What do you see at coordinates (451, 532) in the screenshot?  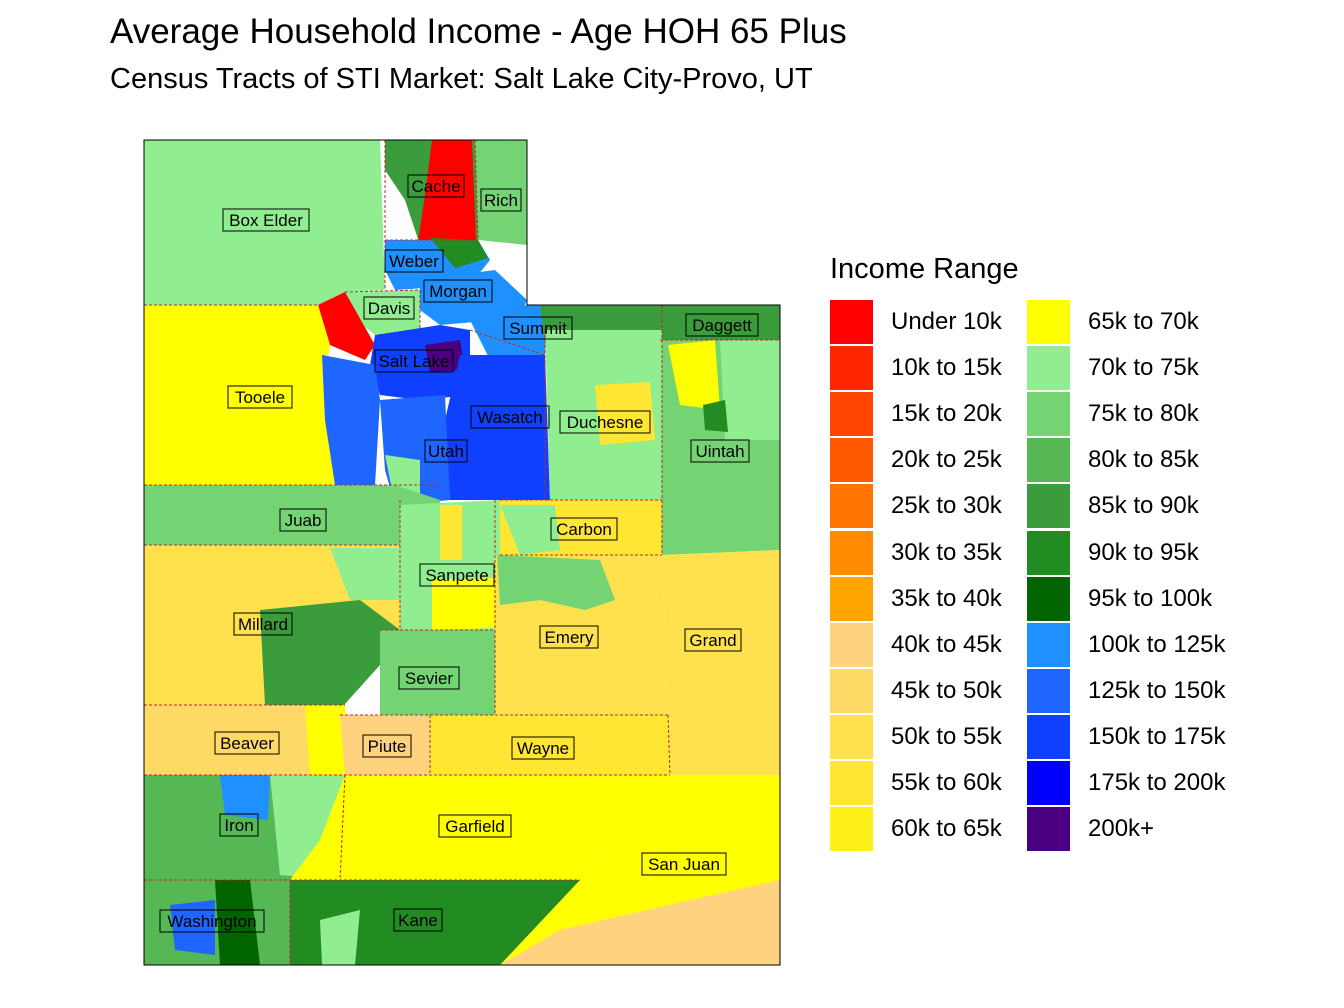 I see `region-sanpete-yellow` at bounding box center [451, 532].